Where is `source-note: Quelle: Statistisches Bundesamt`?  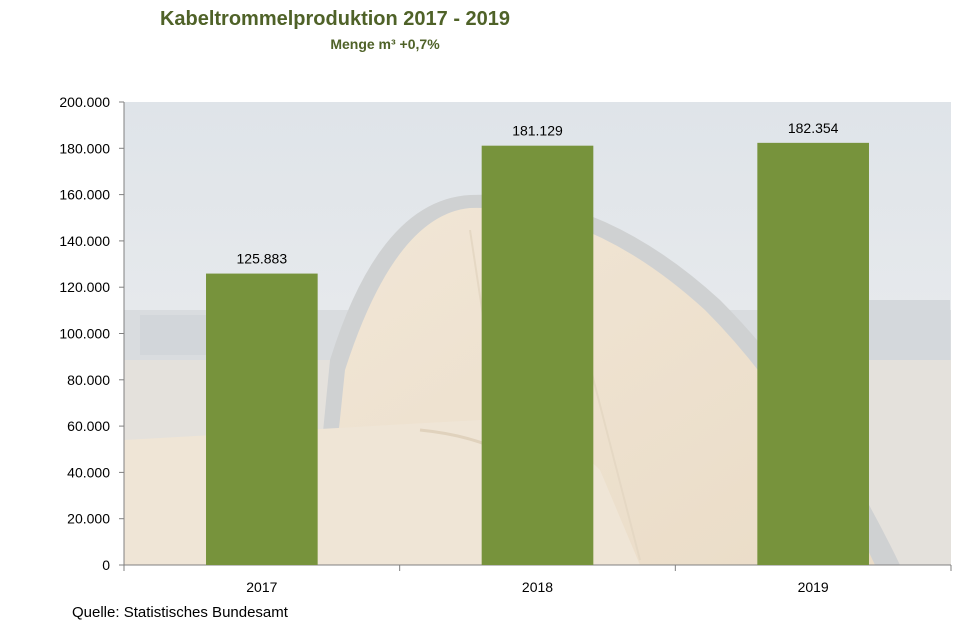
source-note: Quelle: Statistisches Bundesamt is located at coordinates (180, 612).